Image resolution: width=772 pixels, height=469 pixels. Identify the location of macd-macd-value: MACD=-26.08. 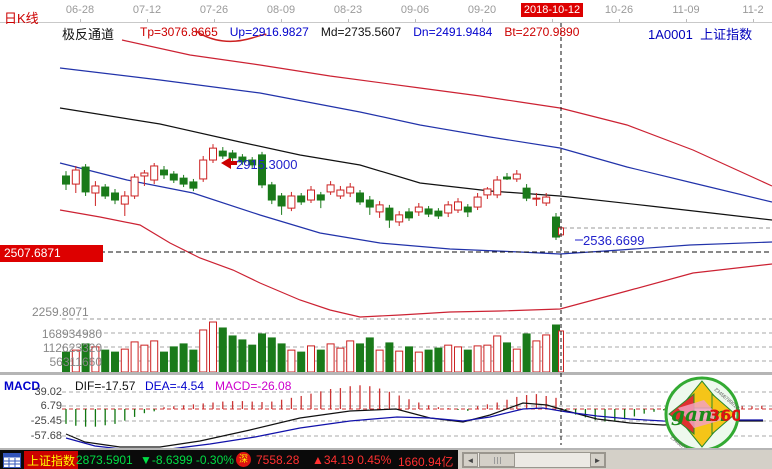
(253, 386).